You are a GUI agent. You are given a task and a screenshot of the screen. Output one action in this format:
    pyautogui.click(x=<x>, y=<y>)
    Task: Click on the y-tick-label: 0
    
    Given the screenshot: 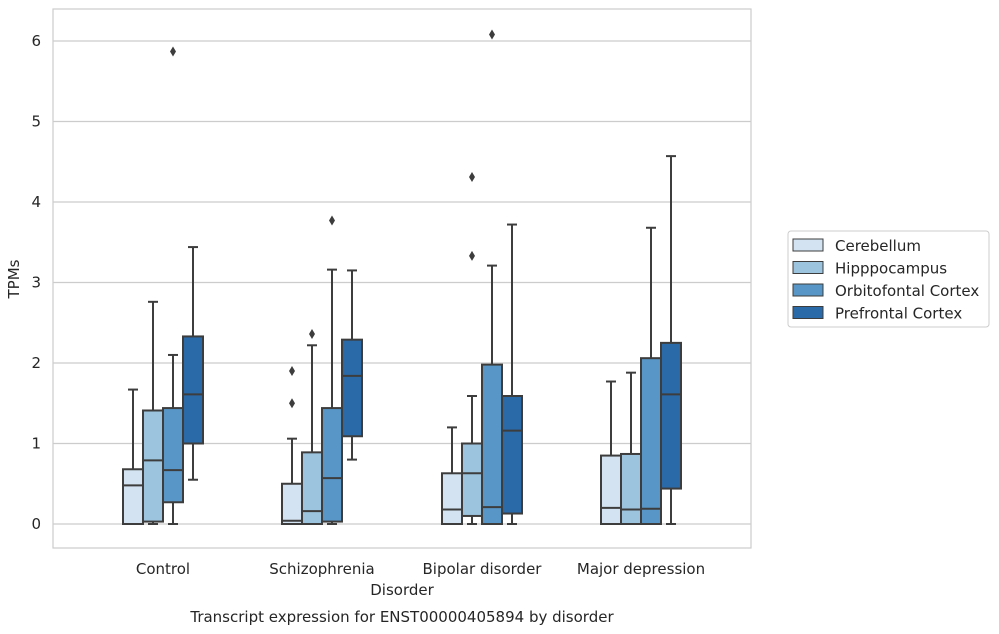 What is the action you would take?
    pyautogui.click(x=36, y=524)
    